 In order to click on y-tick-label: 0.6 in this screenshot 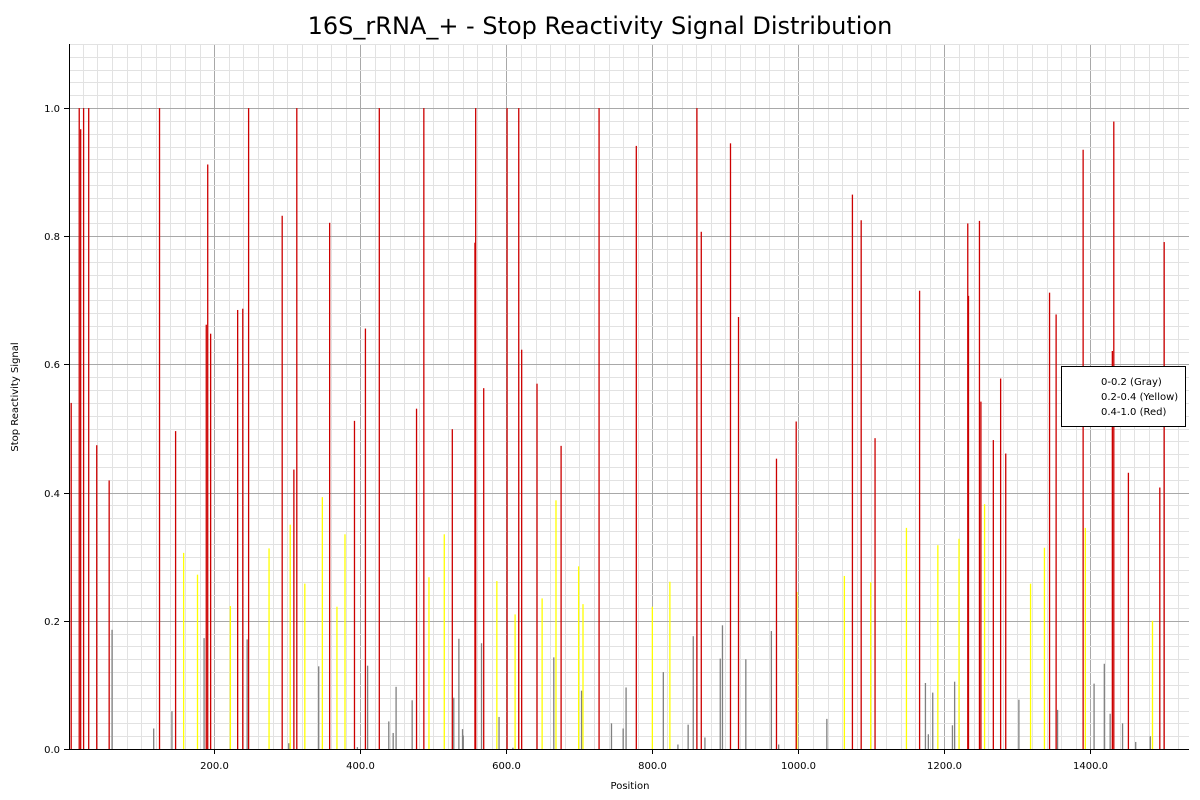, I will do `click(52, 365)`.